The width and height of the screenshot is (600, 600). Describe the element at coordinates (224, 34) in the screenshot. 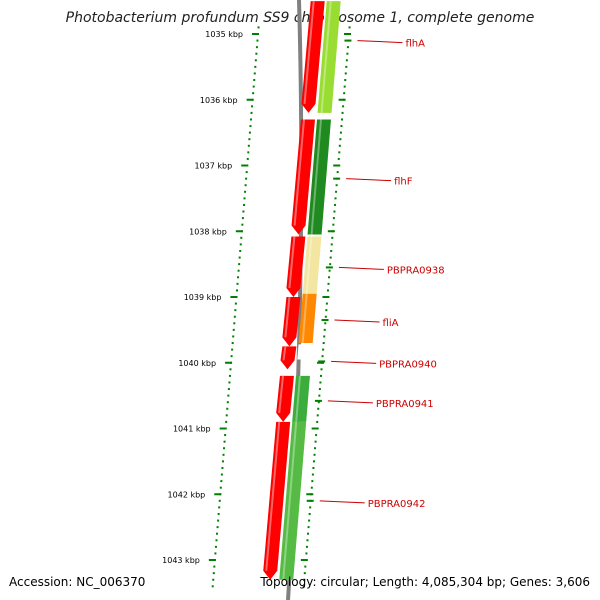

I see `tick-label: 1035 kbp` at that location.